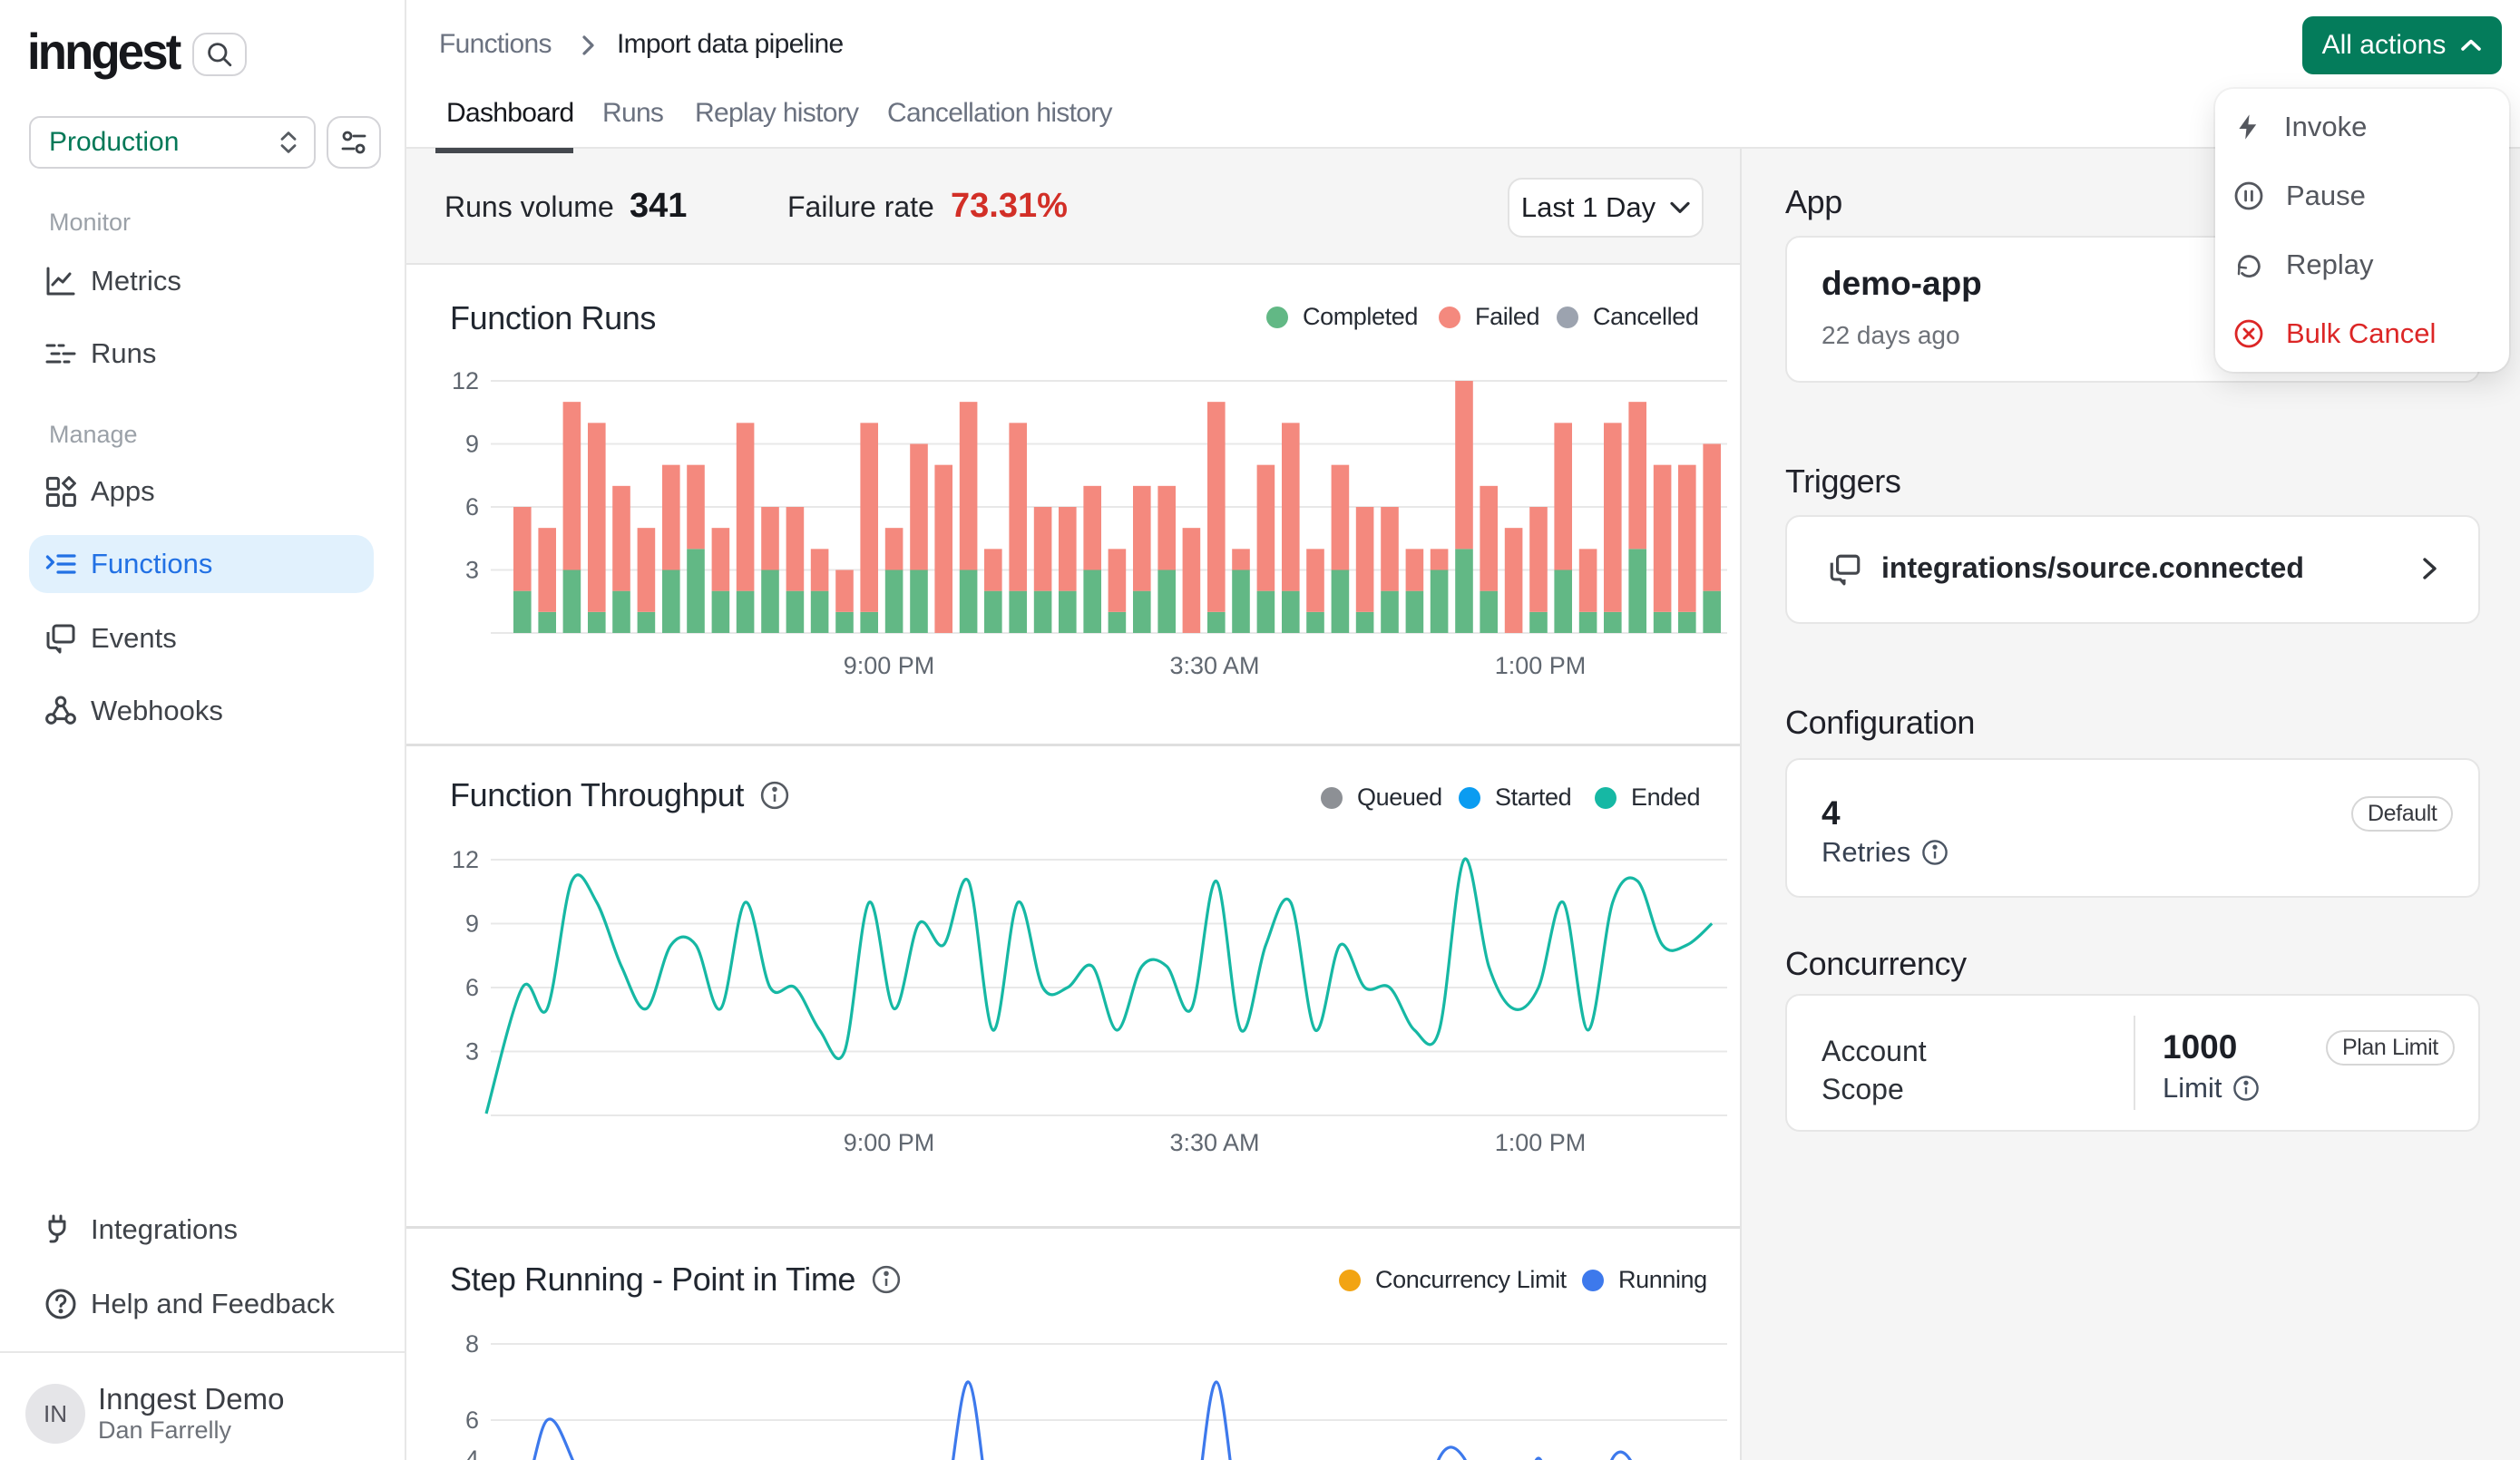 The height and width of the screenshot is (1460, 2520). I want to click on svg-text: 4, so click(472, 1452).